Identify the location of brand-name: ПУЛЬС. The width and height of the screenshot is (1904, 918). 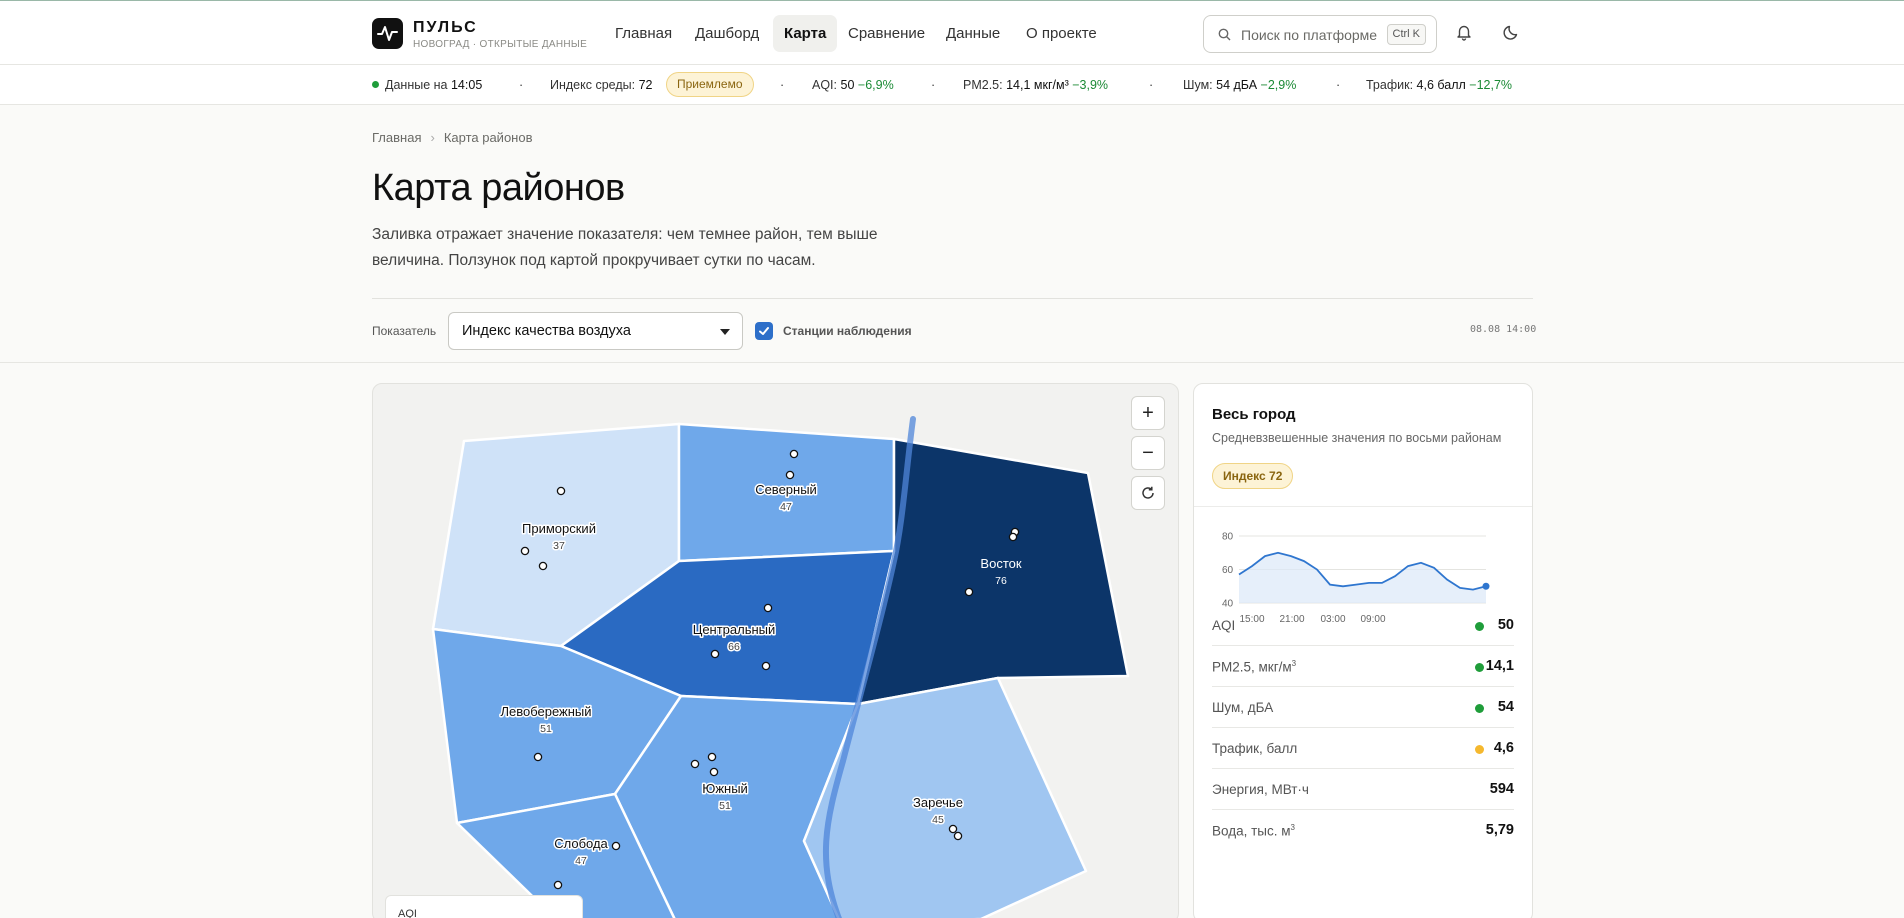
(445, 27).